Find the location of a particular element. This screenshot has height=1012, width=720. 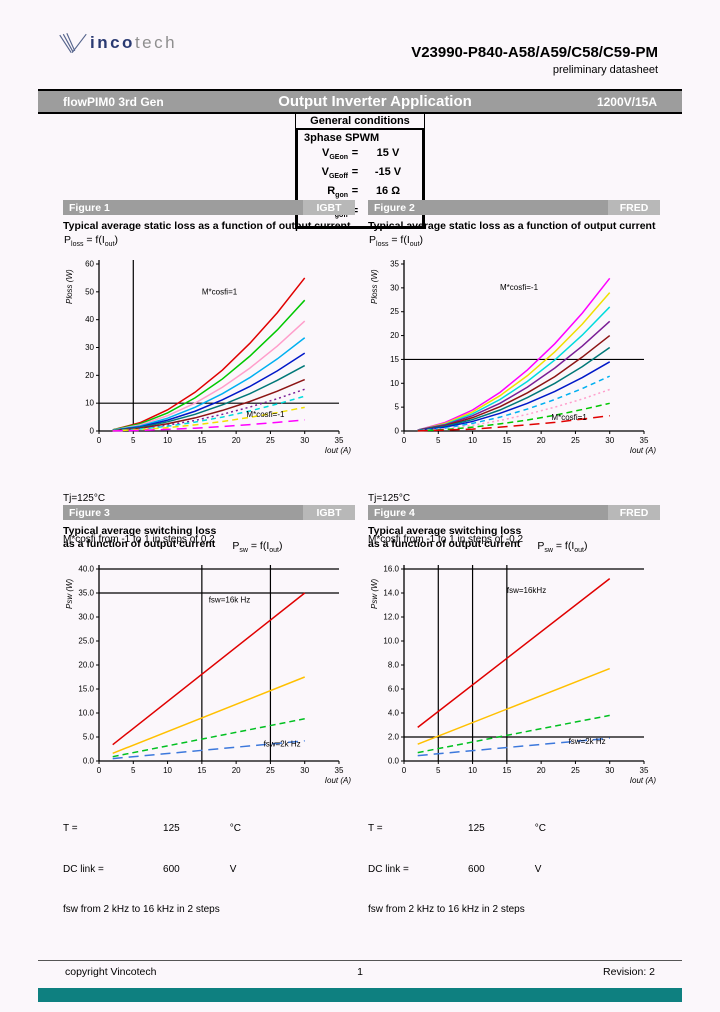

device-tag: FRED is located at coordinates (634, 512).